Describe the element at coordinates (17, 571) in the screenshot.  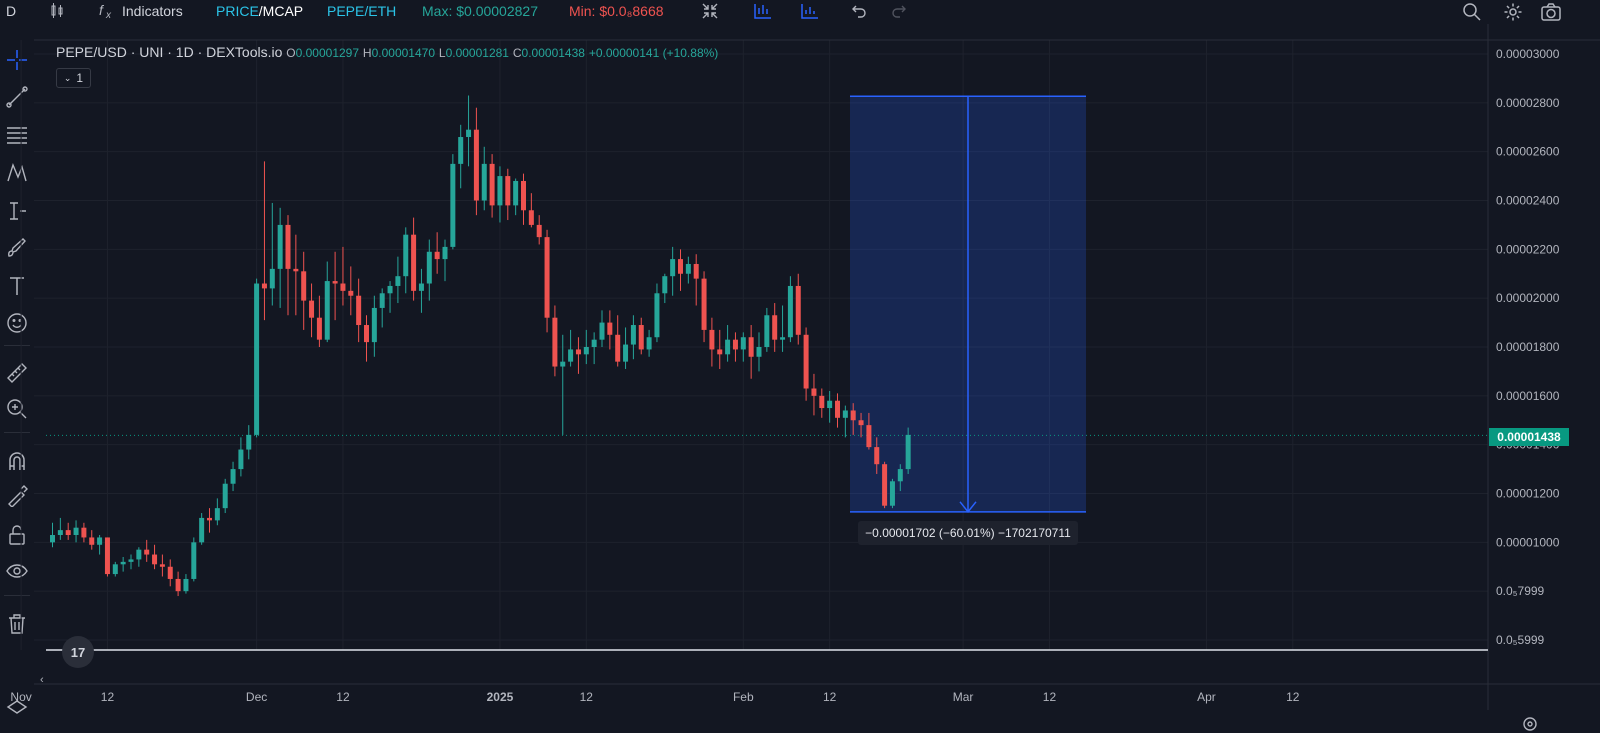
I see `eye-icon` at that location.